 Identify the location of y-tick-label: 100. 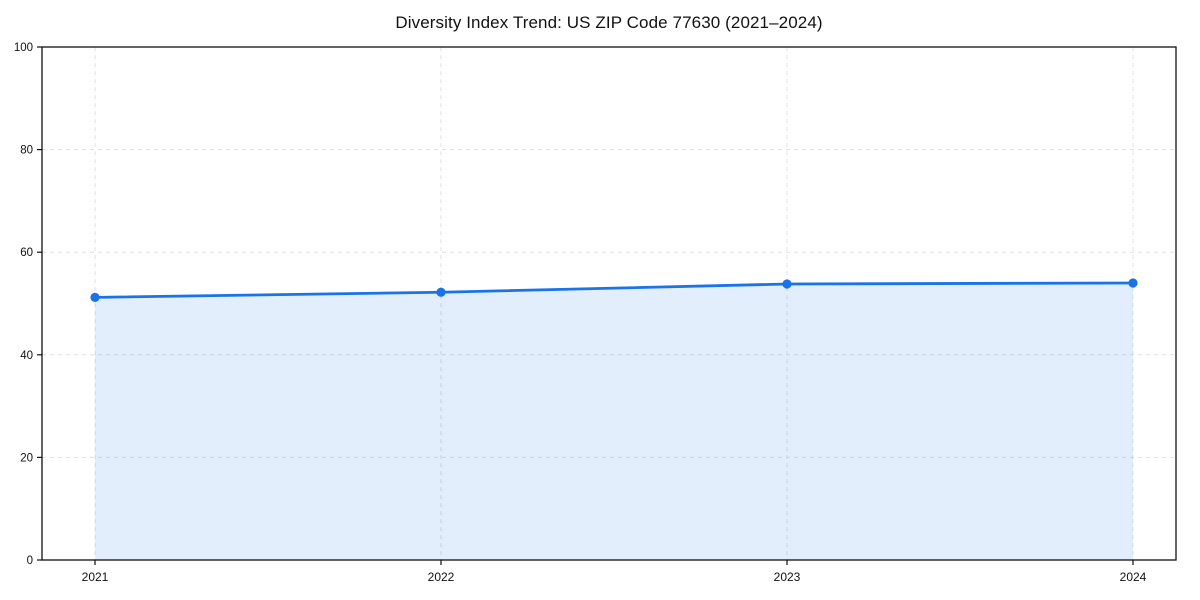
(23, 48).